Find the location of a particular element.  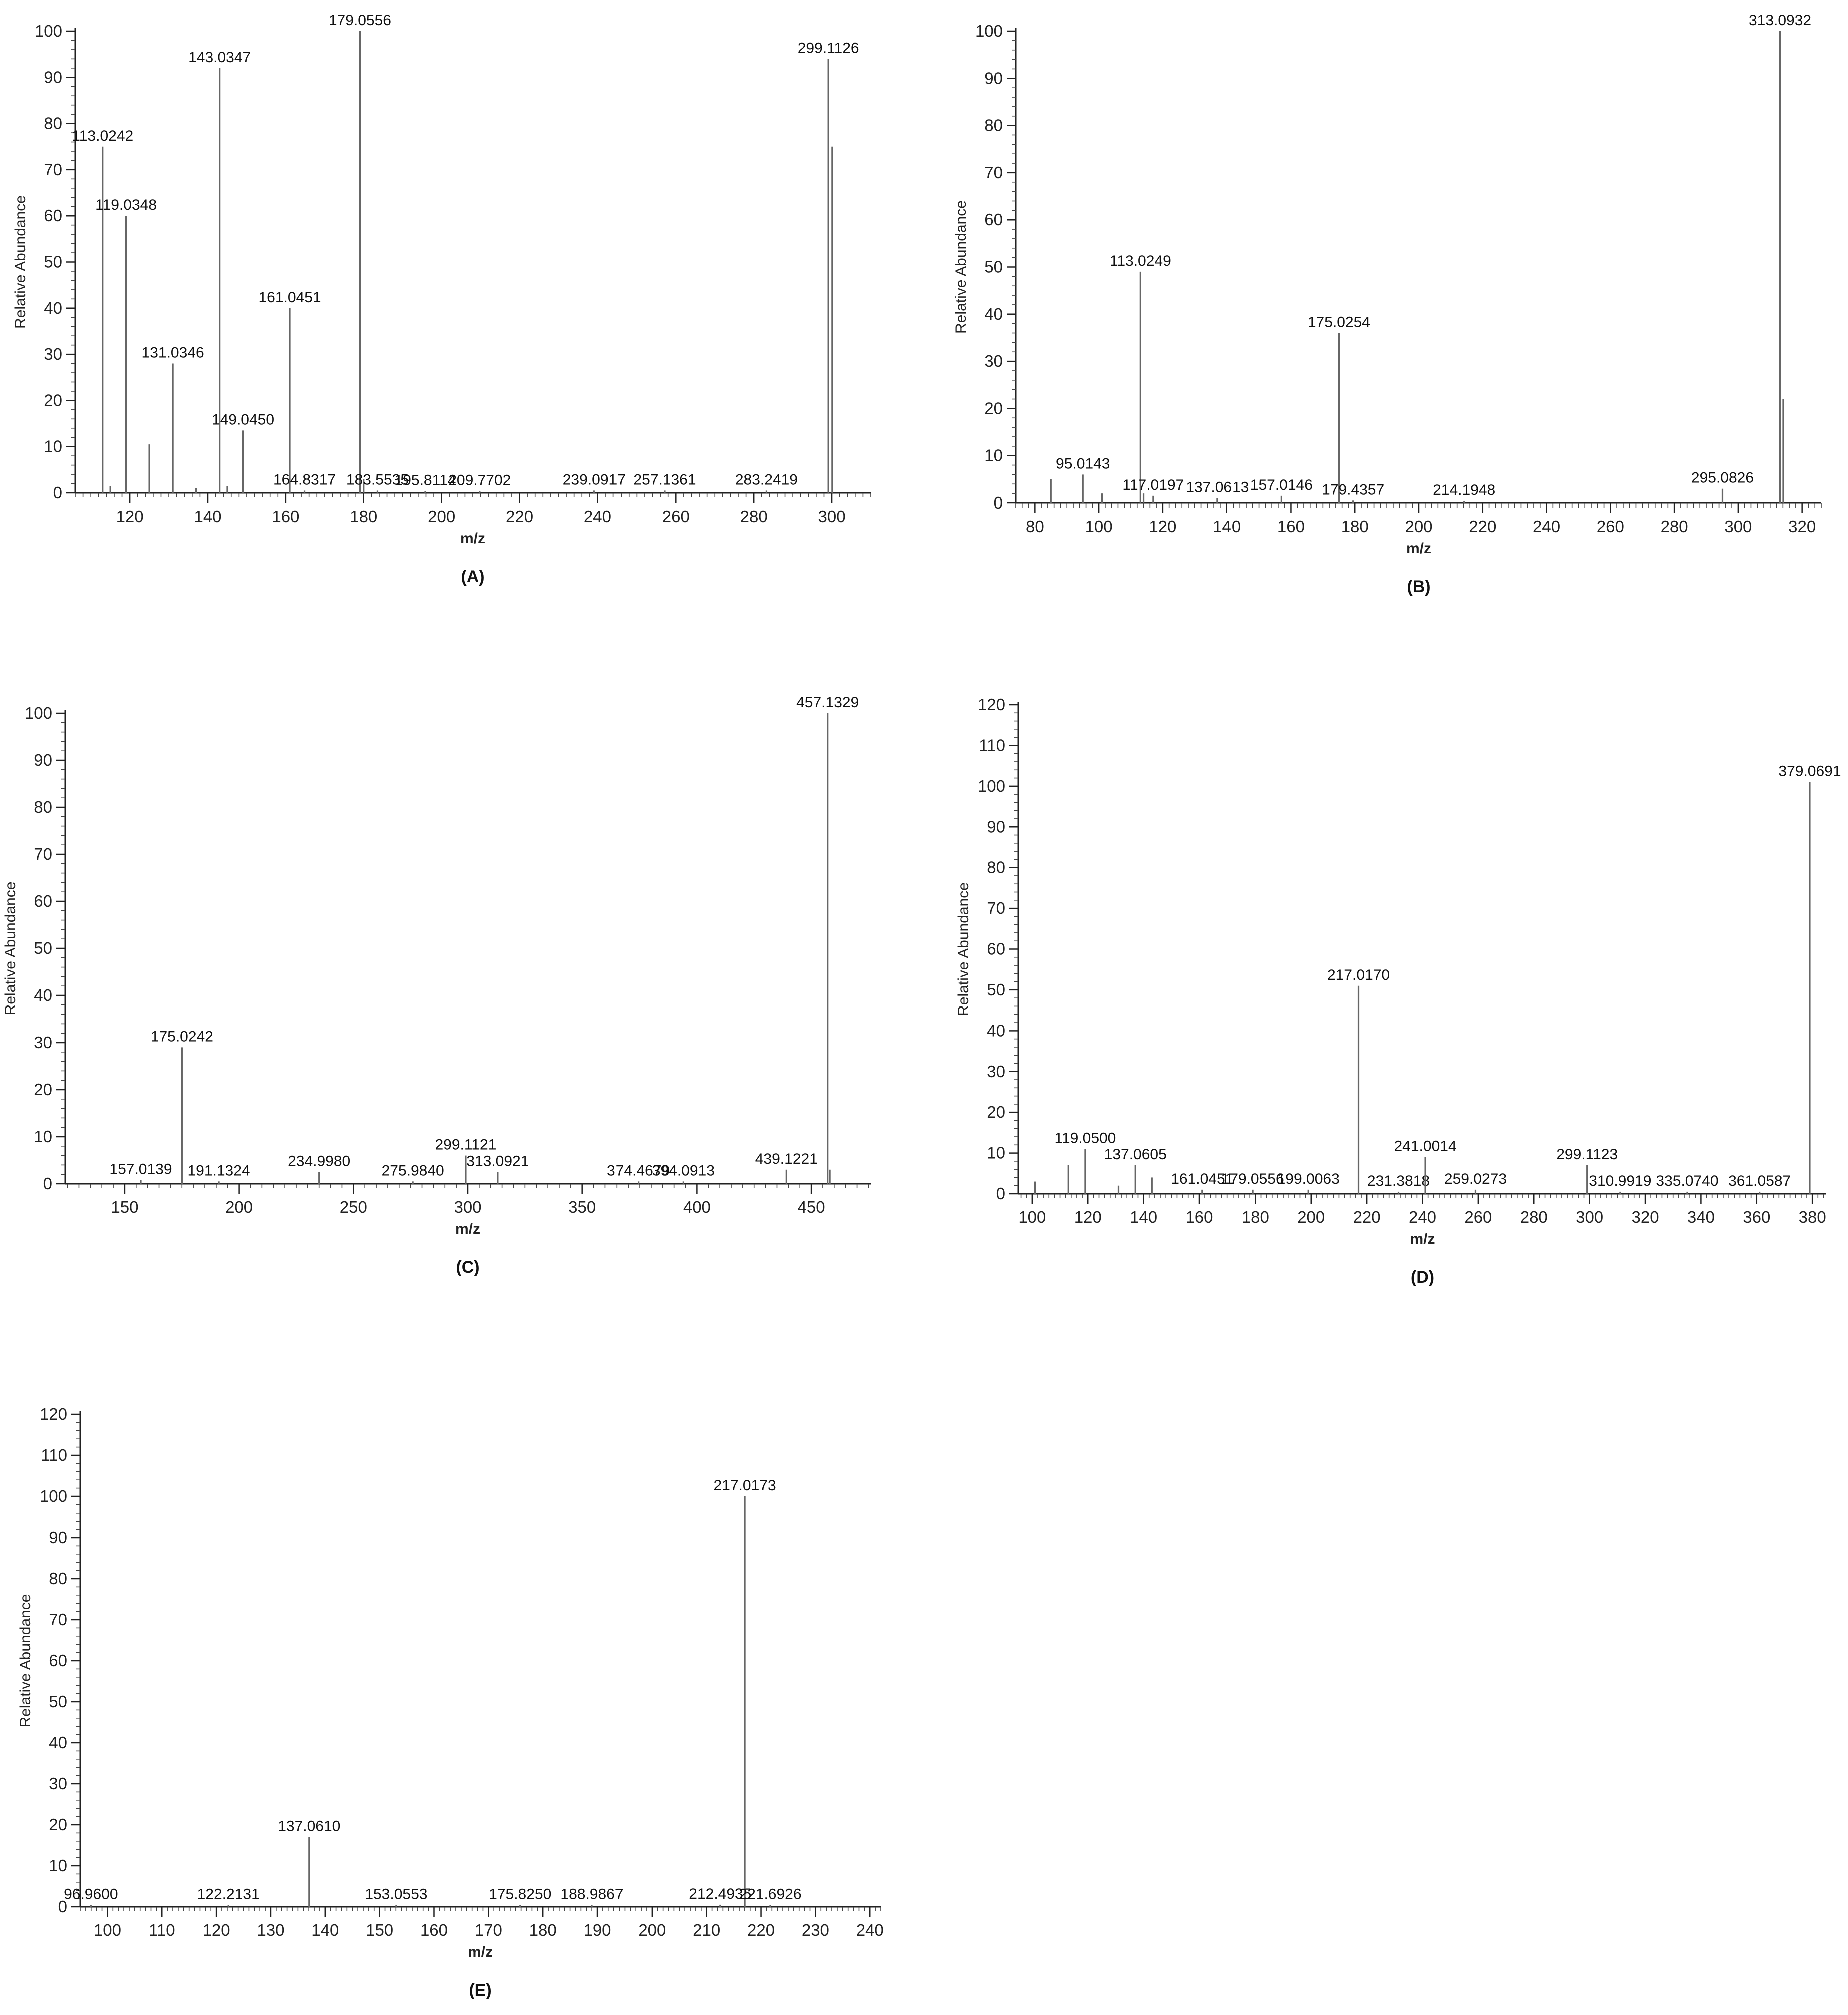

x-tick-label: 250 is located at coordinates (354, 1207).